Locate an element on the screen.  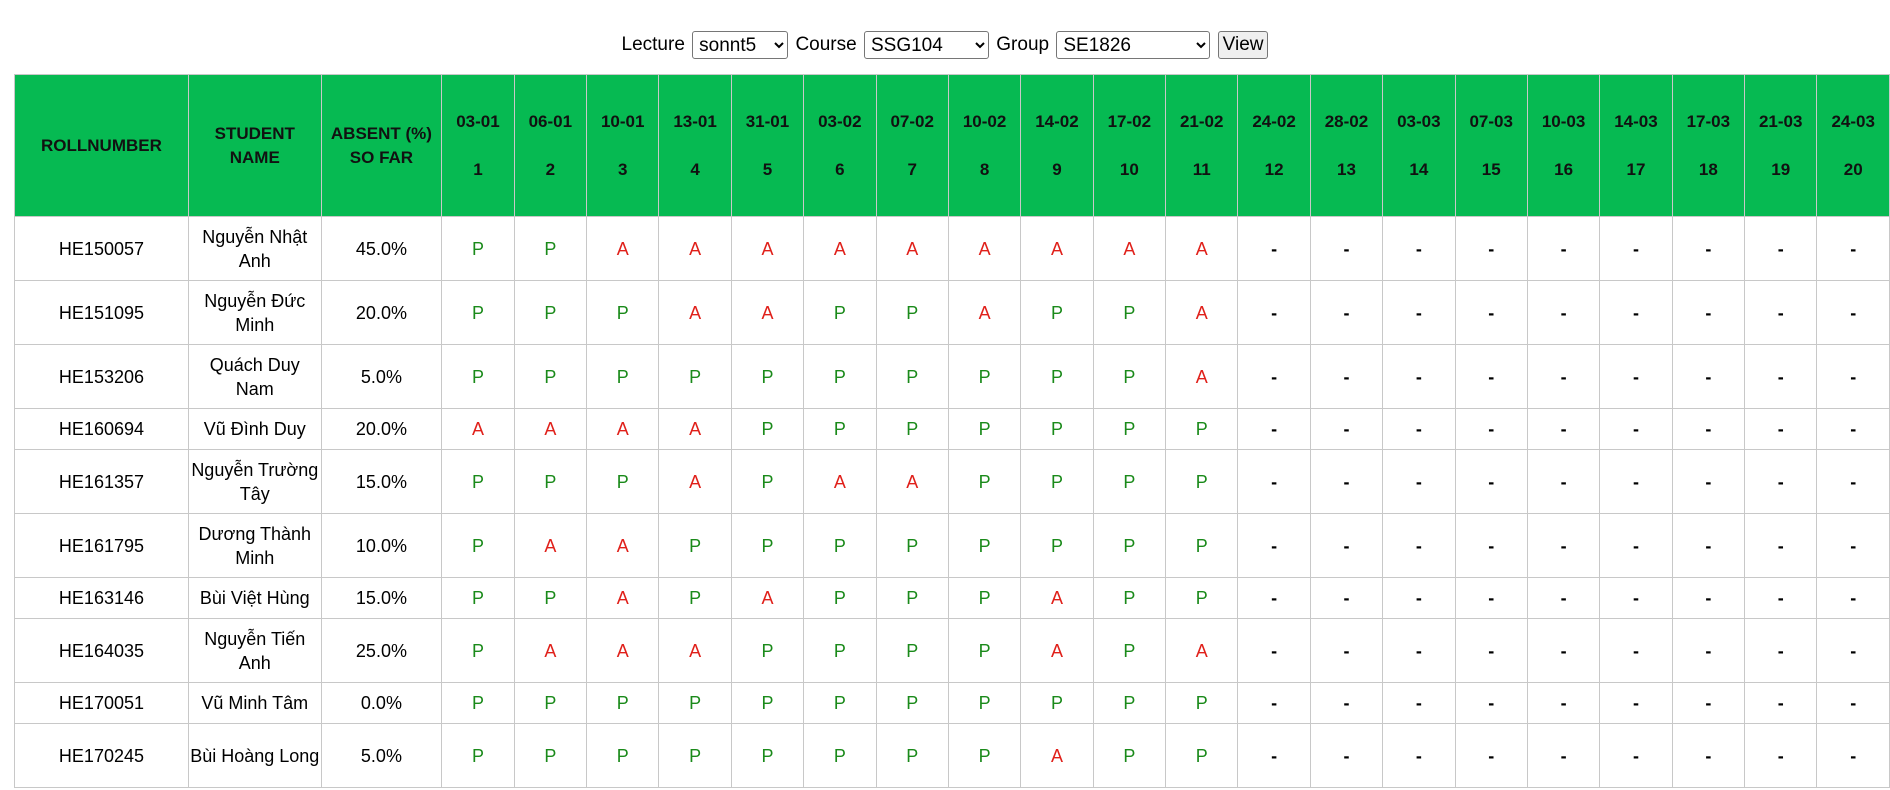
roll-number-cell: HE164035 is located at coordinates (101, 650).